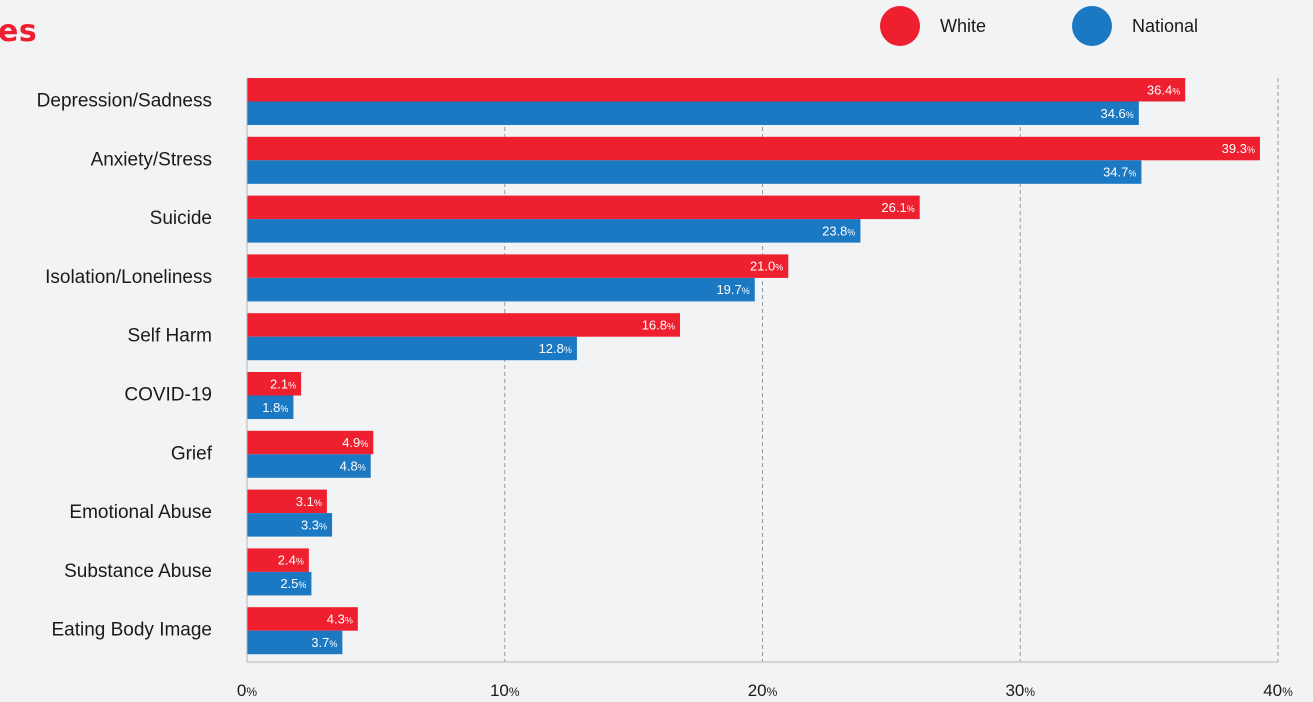 The width and height of the screenshot is (1313, 702). I want to click on category-label: Isolation/Loneliness, so click(128, 277).